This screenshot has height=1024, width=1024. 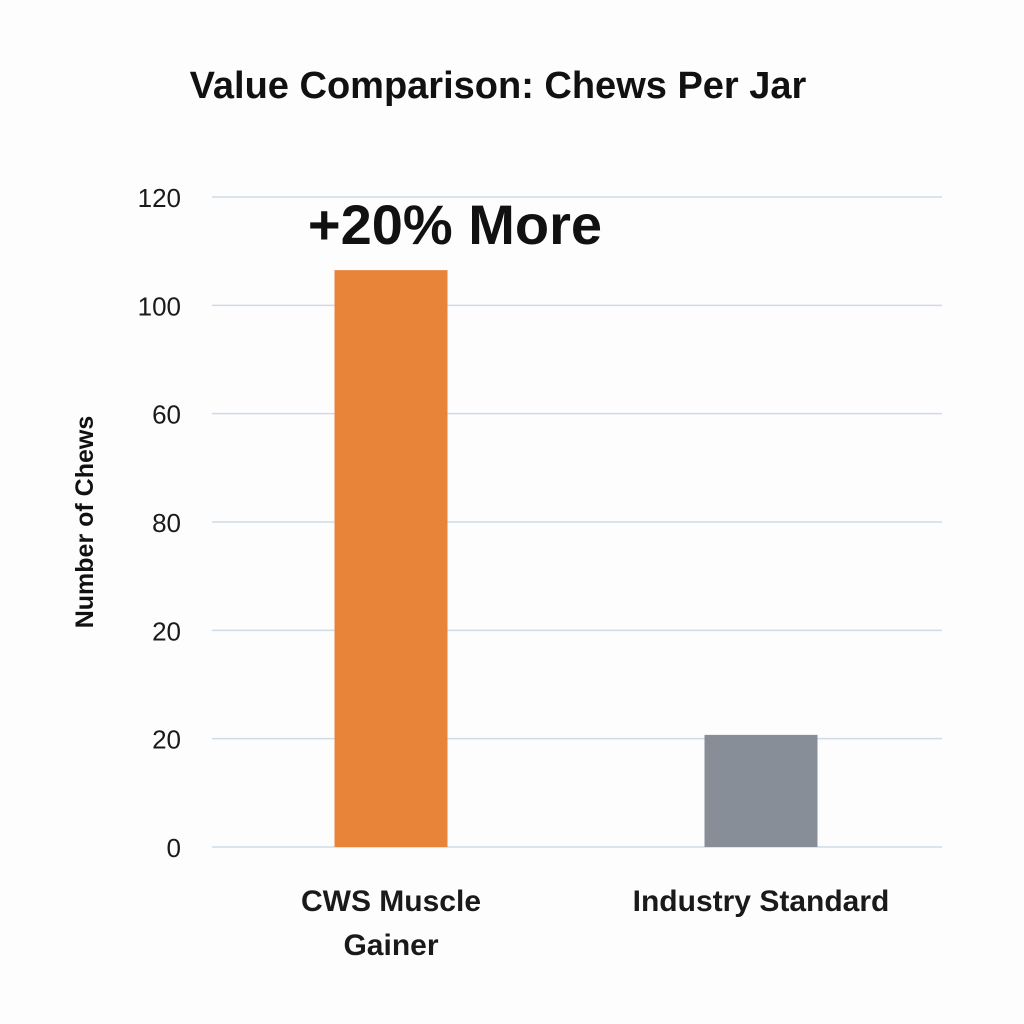 What do you see at coordinates (159, 198) in the screenshot?
I see `y-tick-label: 120` at bounding box center [159, 198].